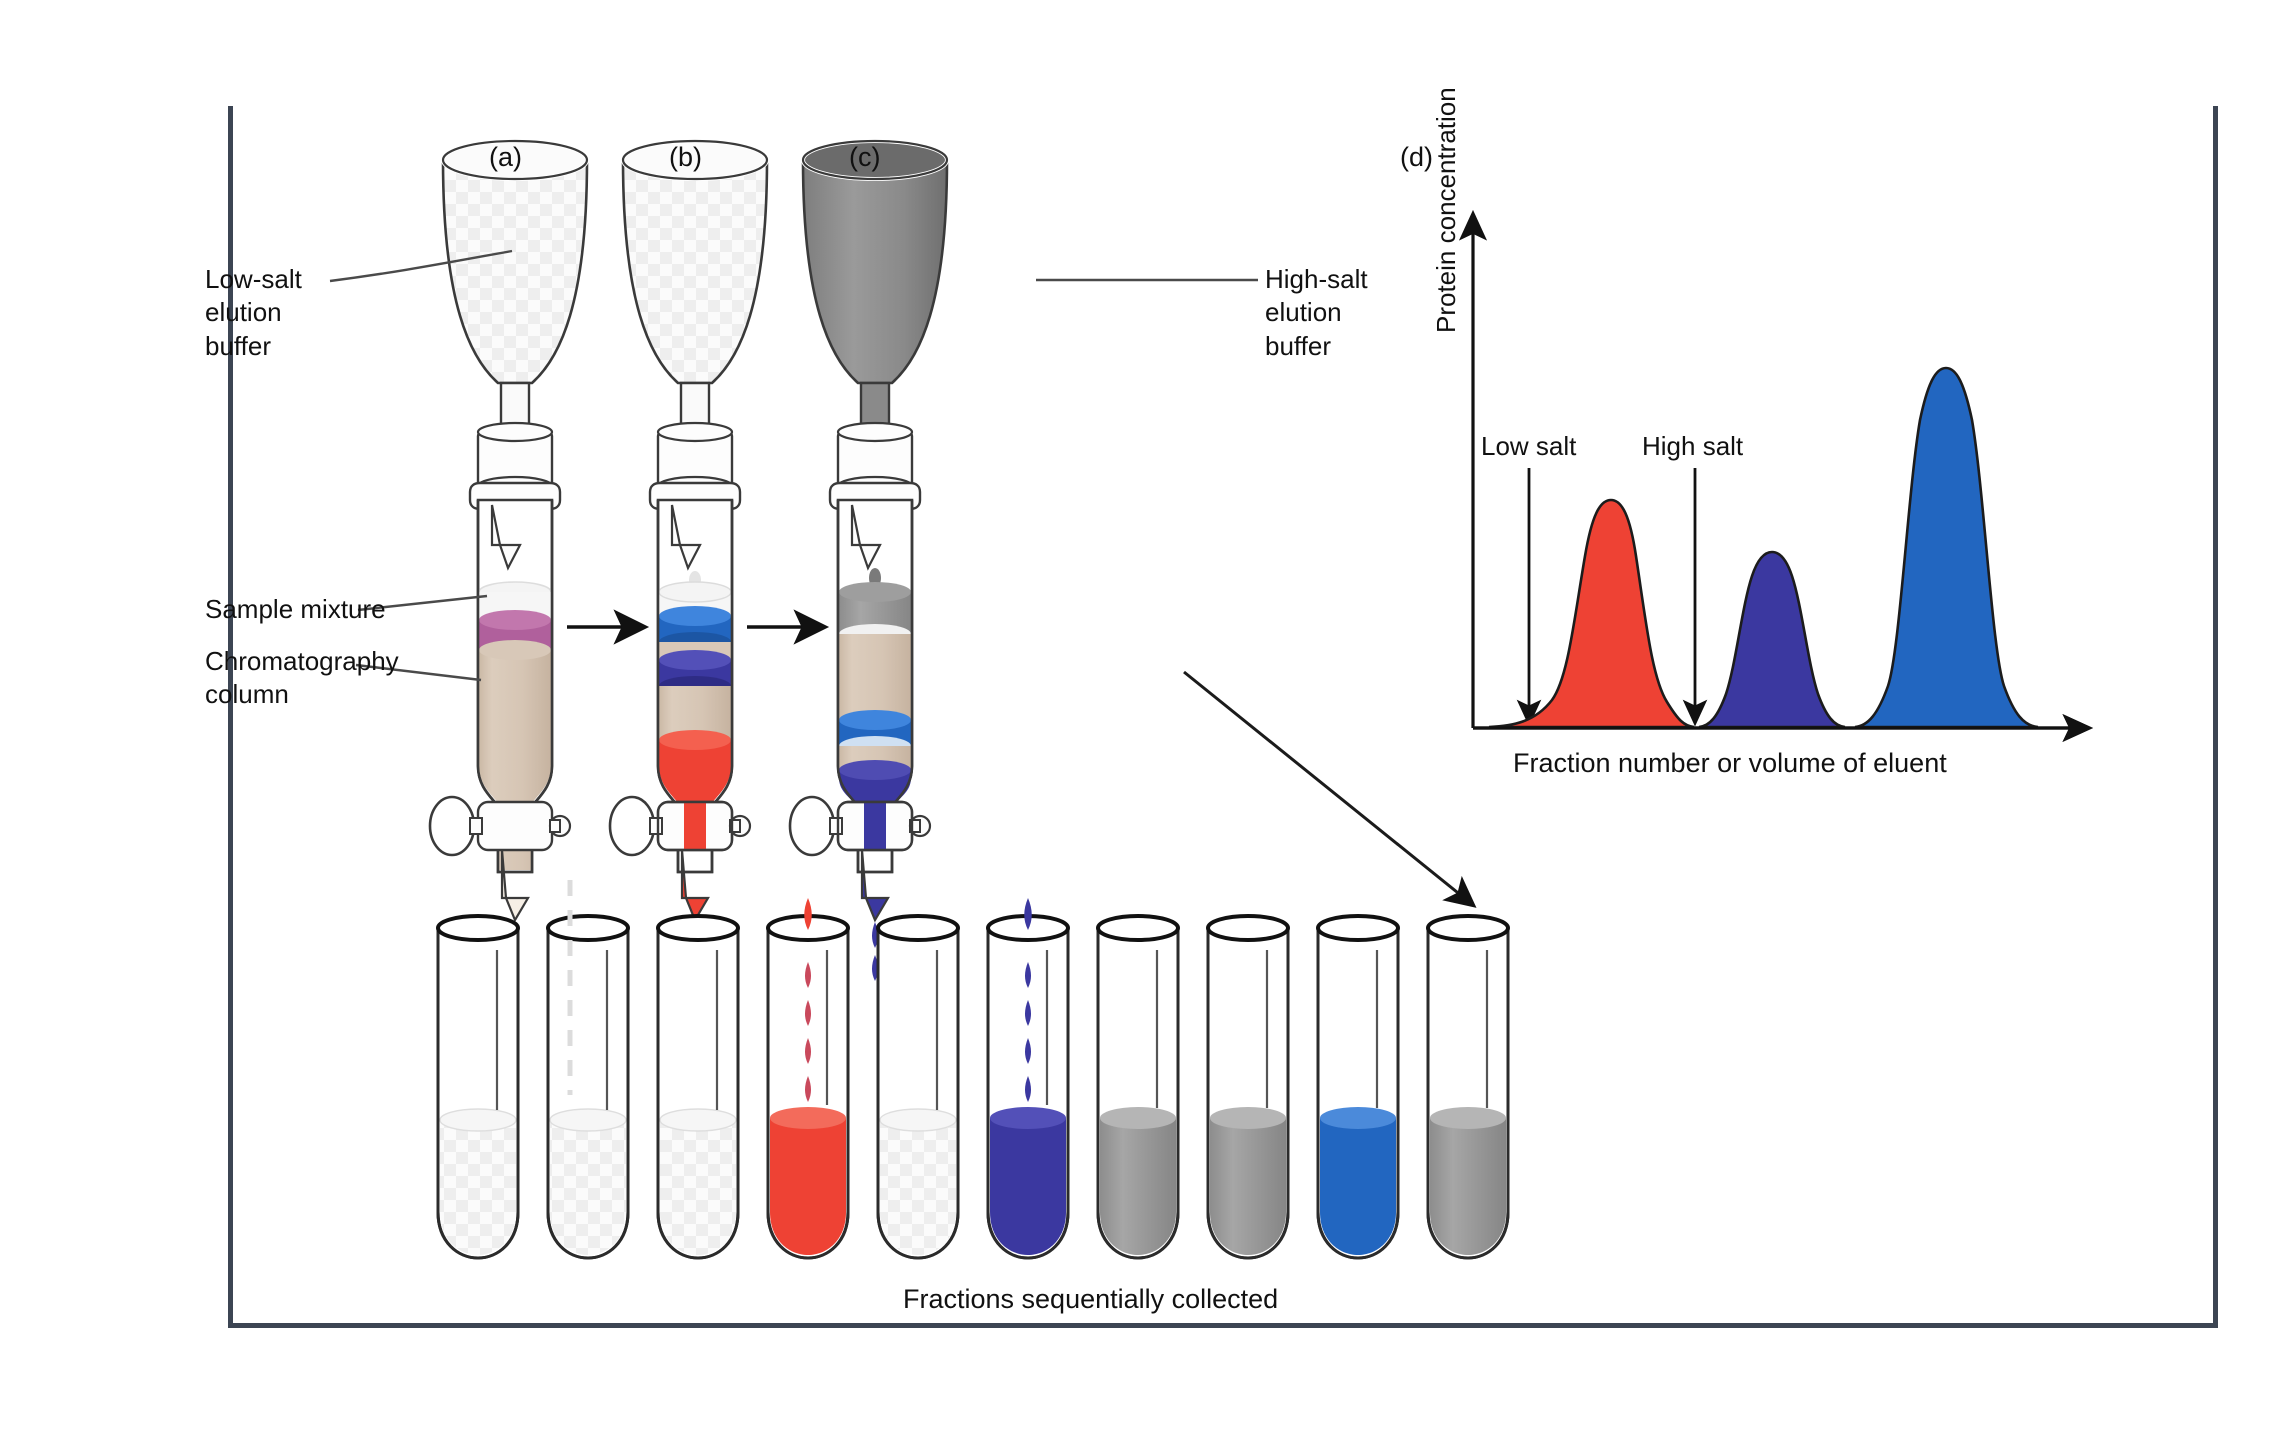 This screenshot has height=1456, width=2272. Describe the element at coordinates (253, 312) in the screenshot. I see `label-low-salt-elution-buffer: Low-salt elution buffer` at that location.